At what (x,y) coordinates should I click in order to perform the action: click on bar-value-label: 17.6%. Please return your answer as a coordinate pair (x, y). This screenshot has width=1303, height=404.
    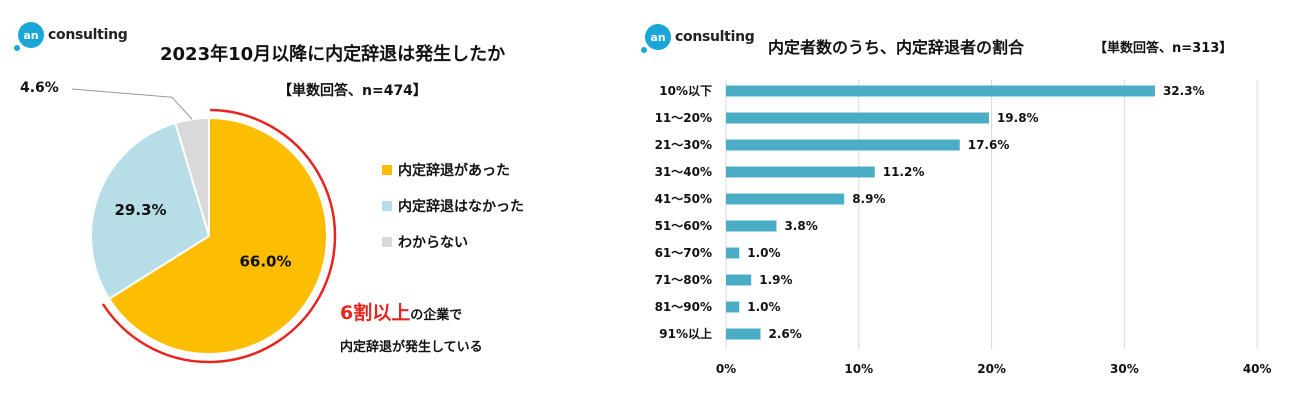
    Looking at the image, I should click on (989, 145).